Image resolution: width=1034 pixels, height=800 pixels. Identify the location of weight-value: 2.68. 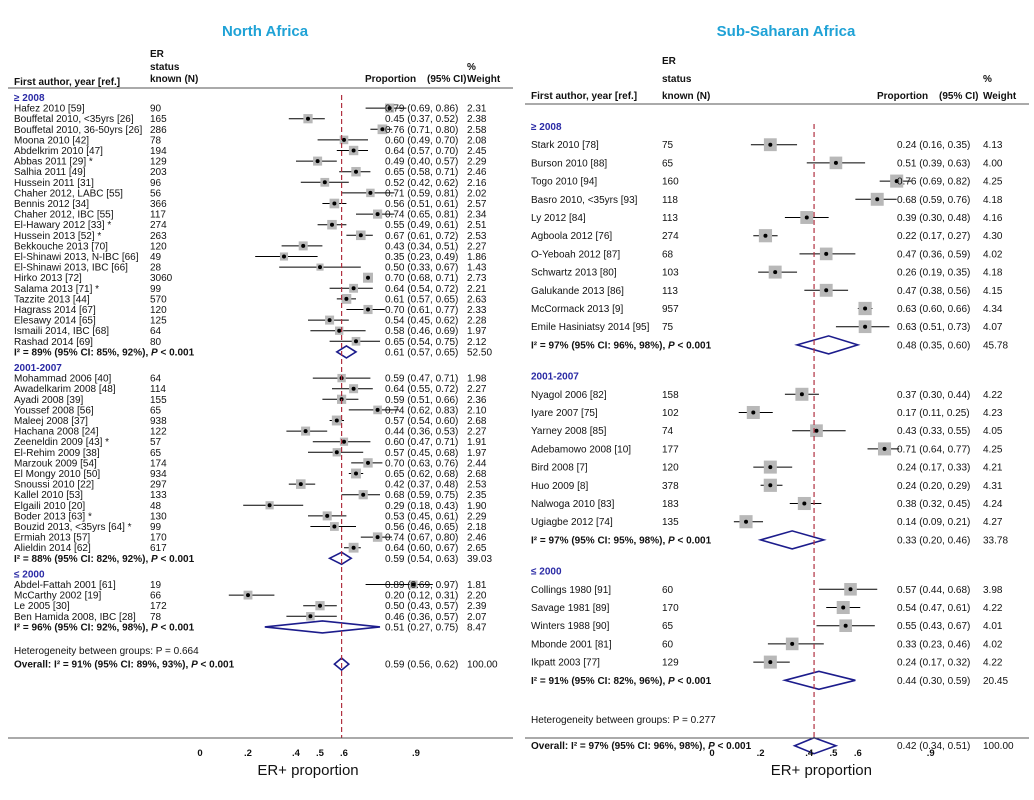
(477, 474).